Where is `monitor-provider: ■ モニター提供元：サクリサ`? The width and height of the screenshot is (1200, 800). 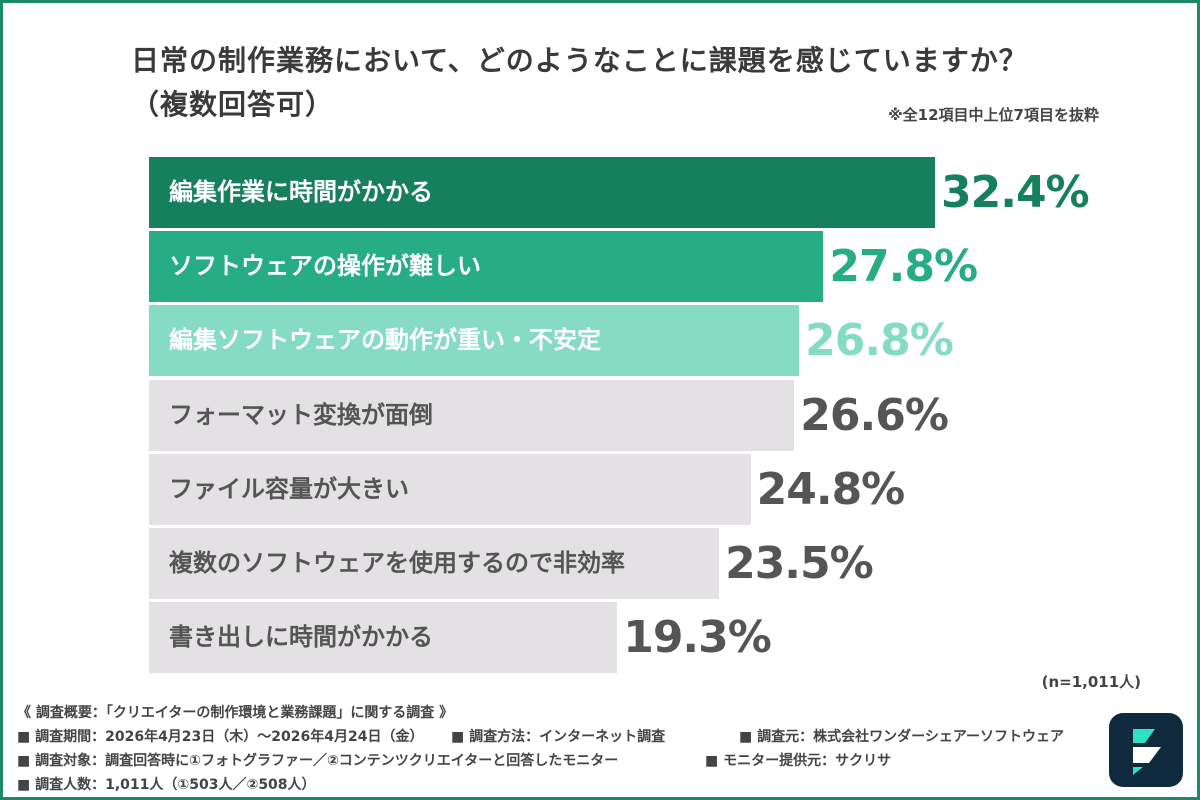 monitor-provider: ■ モニター提供元：サクリサ is located at coordinates (798, 761).